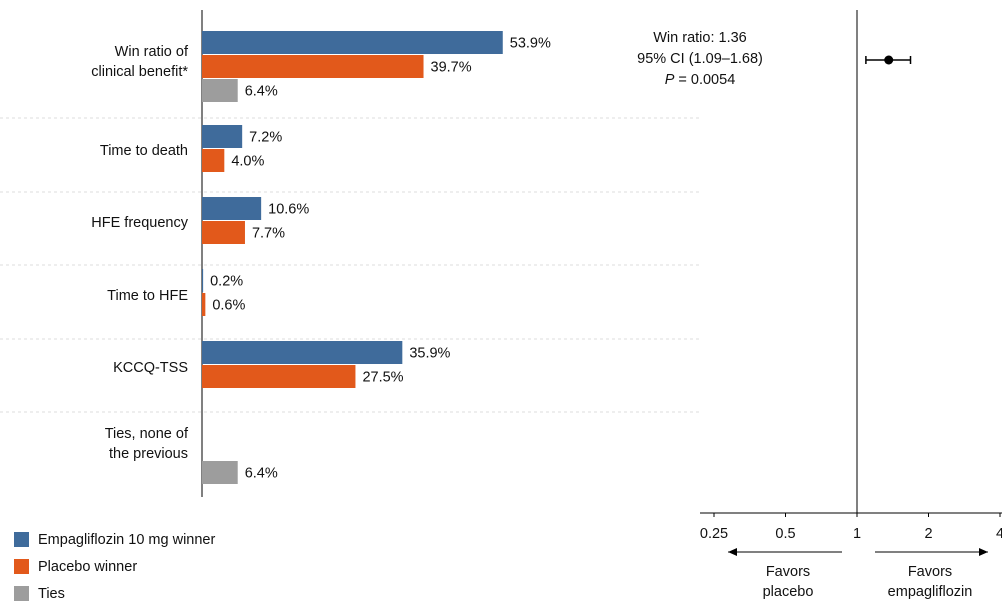 This screenshot has height=607, width=1002. Describe the element at coordinates (530, 43) in the screenshot. I see `value-label: 53.9%` at that location.